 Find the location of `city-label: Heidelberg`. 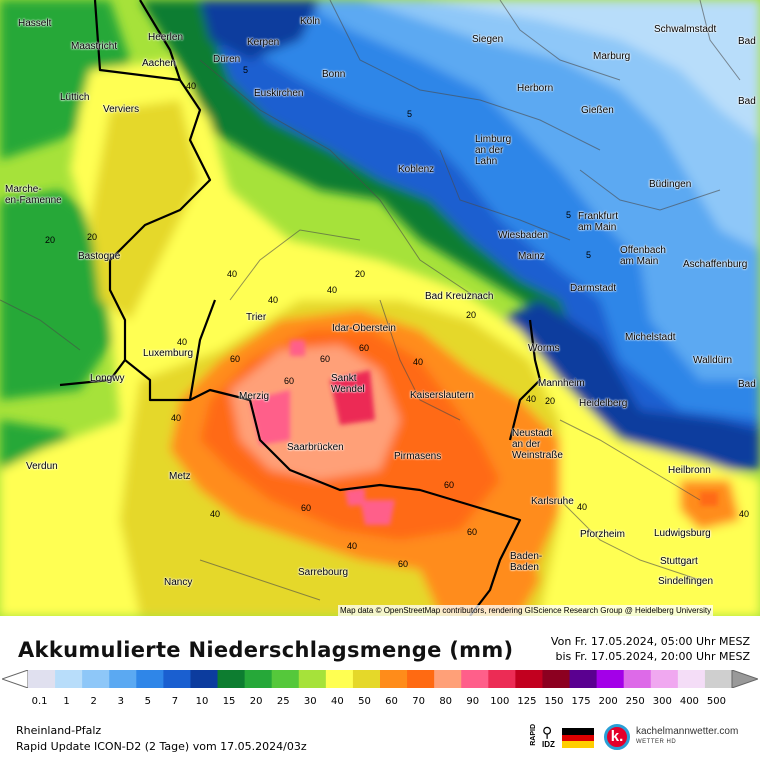

city-label: Heidelberg is located at coordinates (603, 403).